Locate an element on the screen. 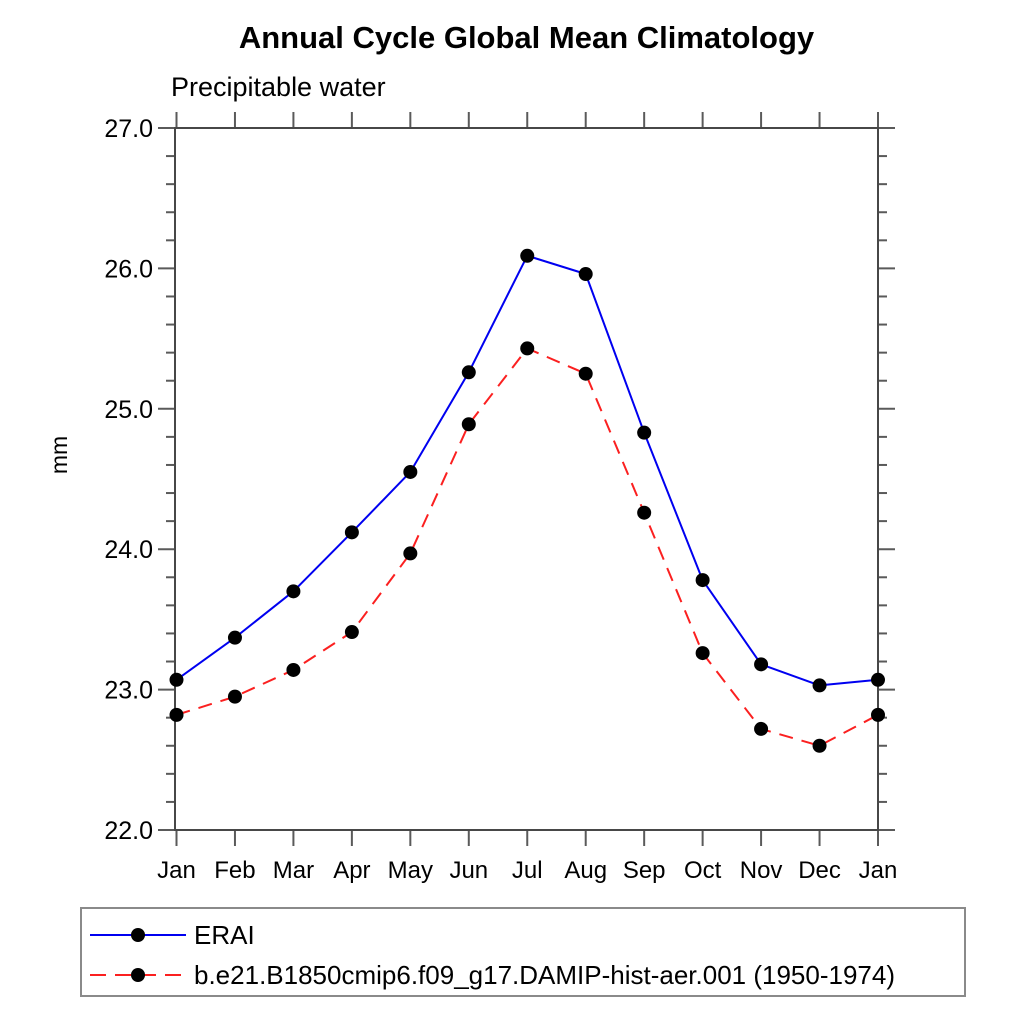 This screenshot has width=1024, height=1024. x-tick-label: May is located at coordinates (410, 870).